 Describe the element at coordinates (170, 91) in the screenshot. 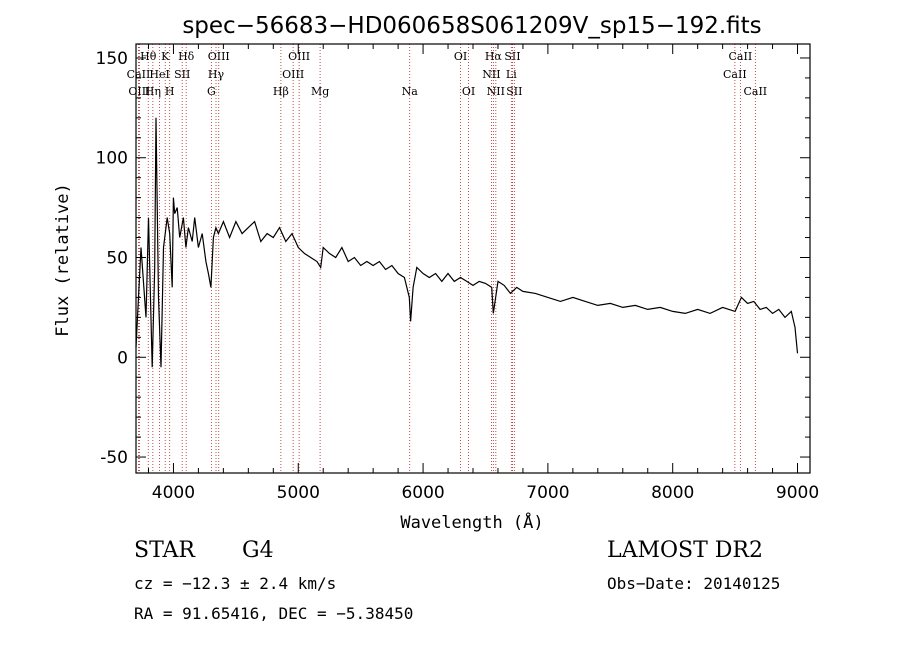

I see `spectral-line-label: H` at that location.